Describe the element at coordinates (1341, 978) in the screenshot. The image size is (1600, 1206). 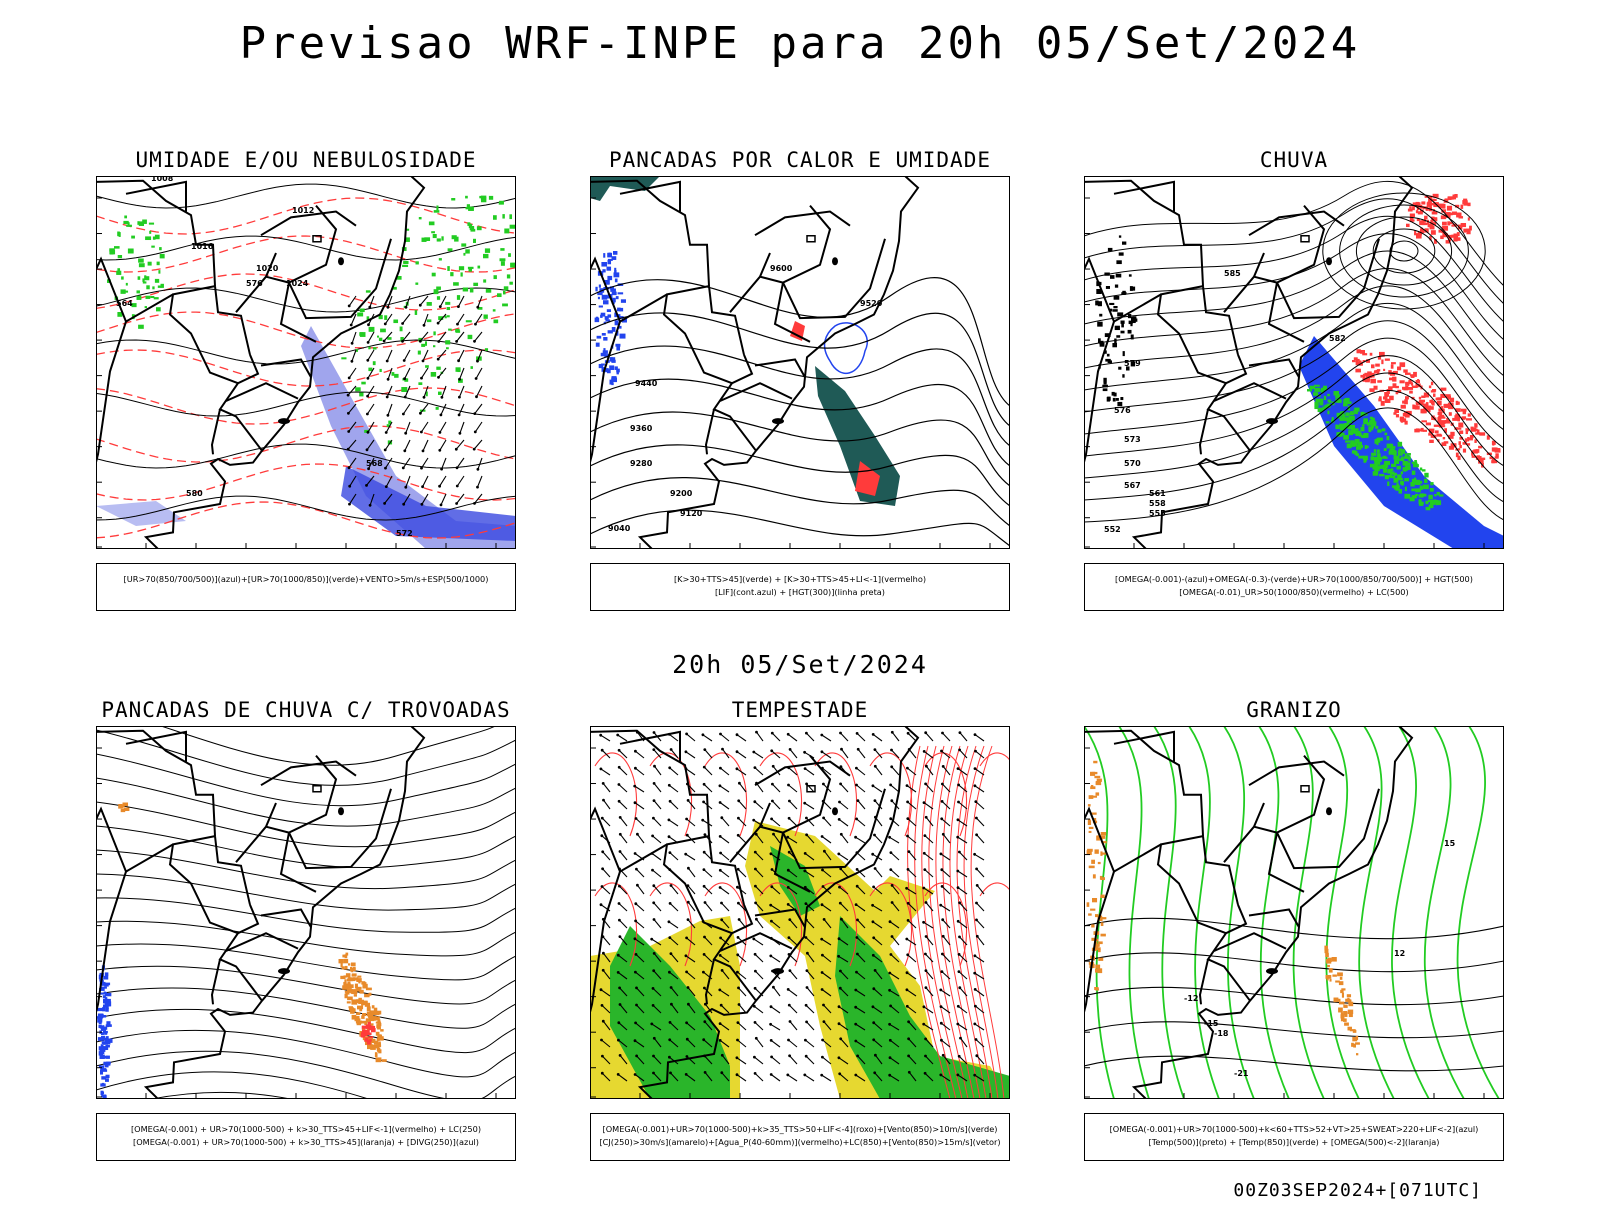
I see `omega-orange-speckle` at that location.